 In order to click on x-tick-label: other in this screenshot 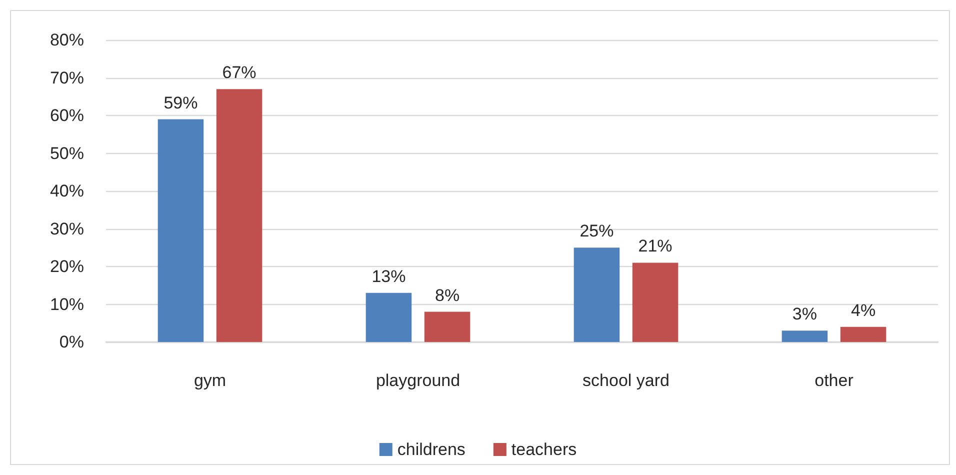, I will do `click(834, 380)`.